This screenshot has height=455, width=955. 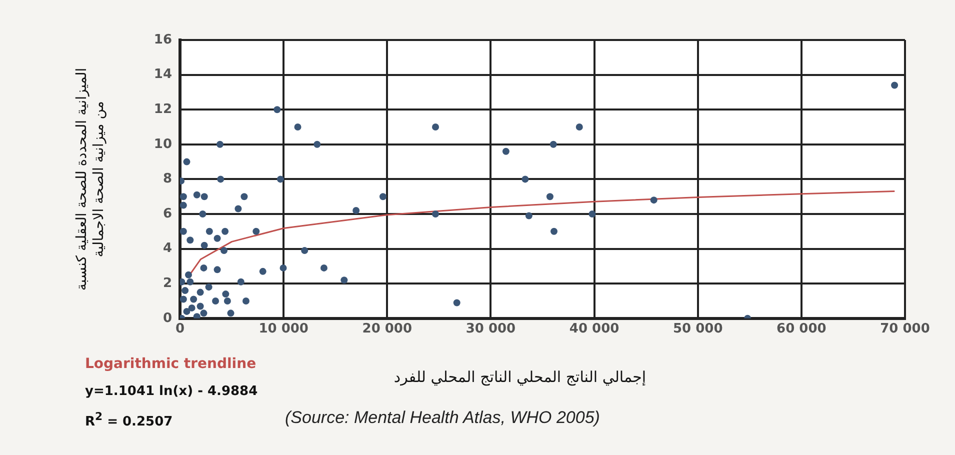 What do you see at coordinates (905, 329) in the screenshot?
I see `x-tick-label: 70 000` at bounding box center [905, 329].